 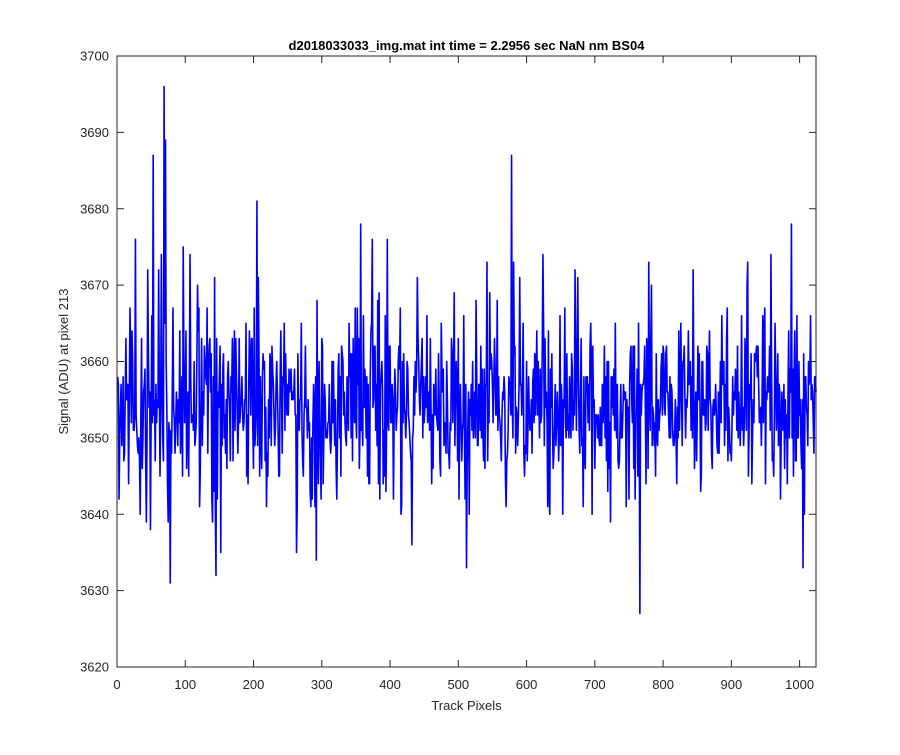 I want to click on x-tick-label: 0, so click(x=116, y=684).